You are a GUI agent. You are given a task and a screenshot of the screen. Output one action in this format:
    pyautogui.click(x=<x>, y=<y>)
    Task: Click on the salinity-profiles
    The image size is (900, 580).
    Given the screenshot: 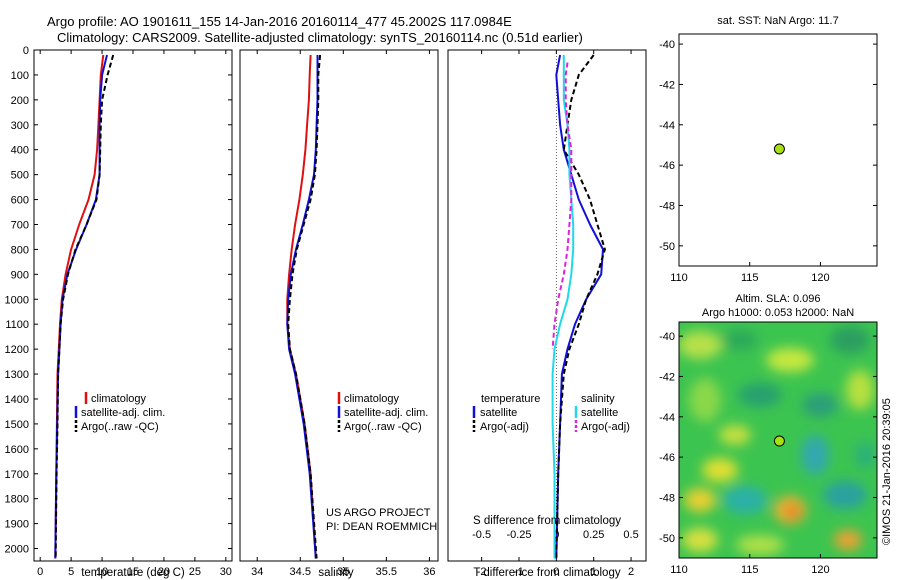 What is the action you would take?
    pyautogui.click(x=304, y=306)
    